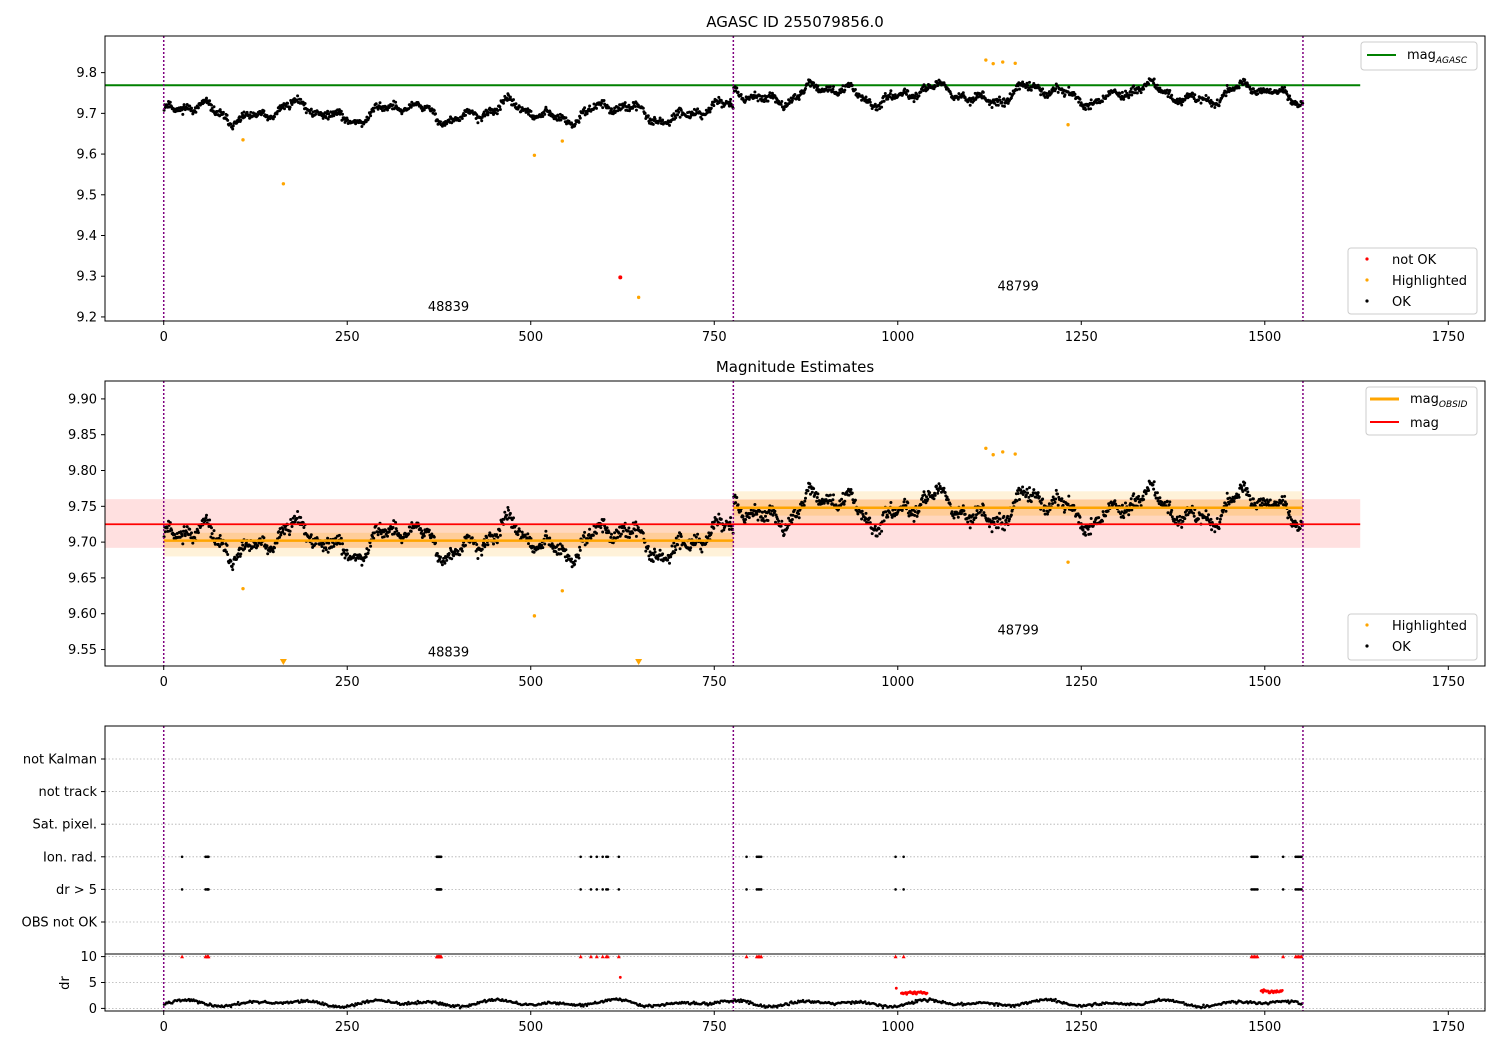  Describe the element at coordinates (608, 857) in the screenshot. I see `flag-point` at that location.